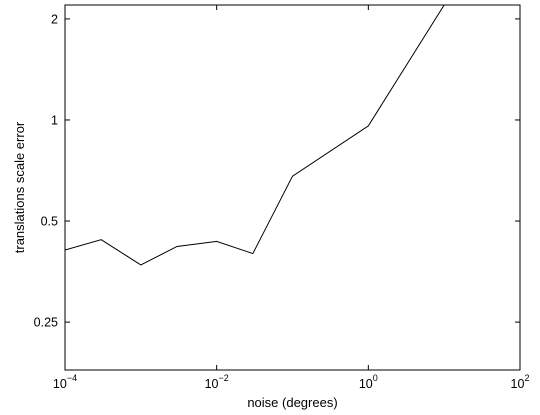  What do you see at coordinates (65, 382) in the screenshot?
I see `x-tick-label: 10⁻⁴` at bounding box center [65, 382].